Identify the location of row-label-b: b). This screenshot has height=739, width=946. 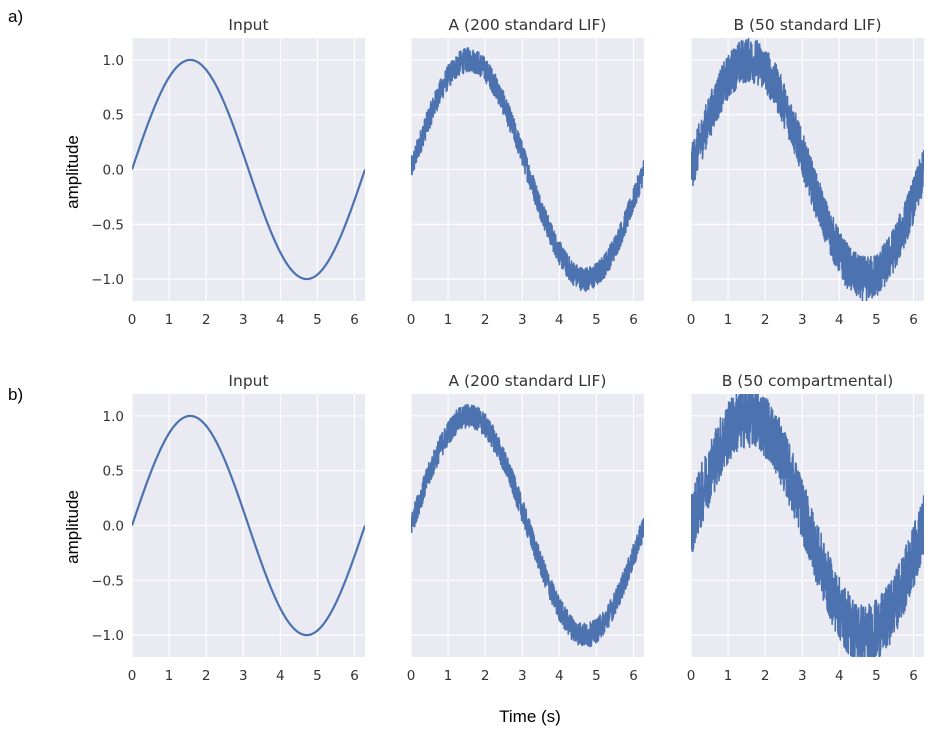
(15, 394).